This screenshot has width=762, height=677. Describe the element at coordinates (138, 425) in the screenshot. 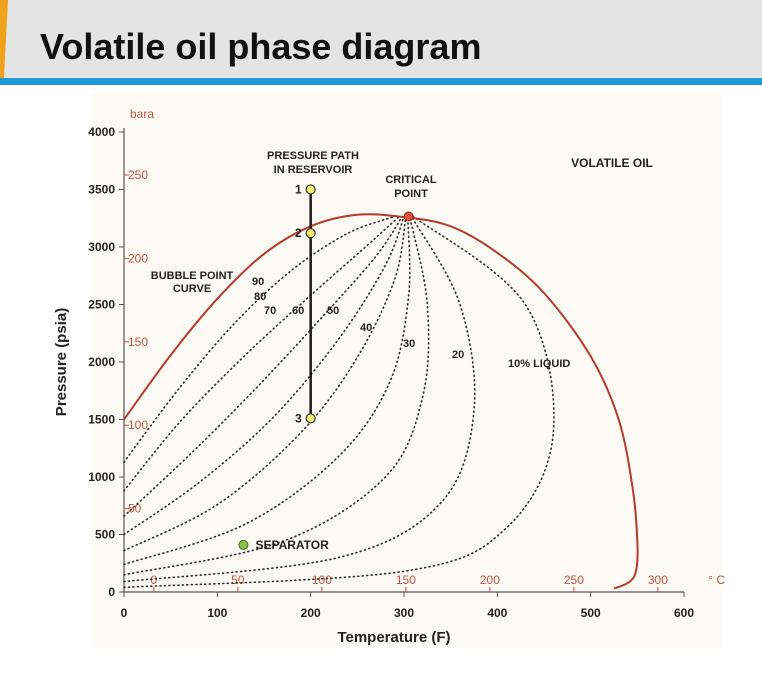

I see `bara-tick-label: 100` at that location.